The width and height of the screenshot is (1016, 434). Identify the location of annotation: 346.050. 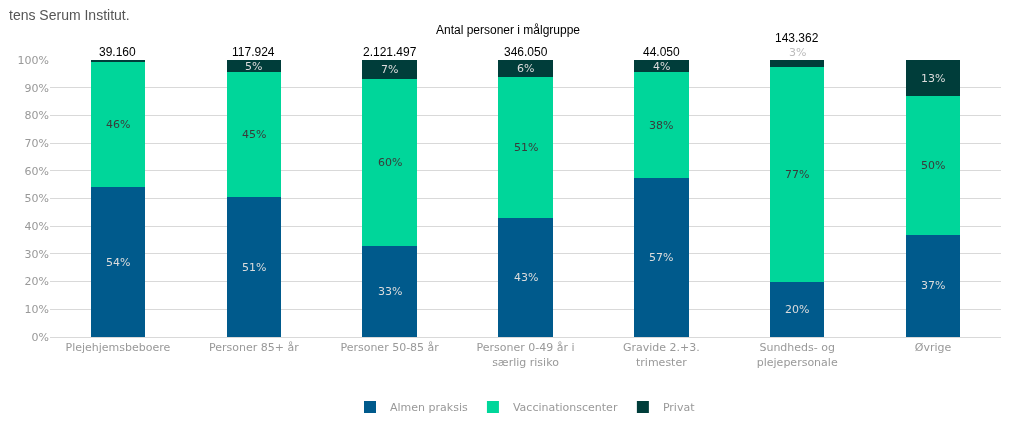
(526, 52).